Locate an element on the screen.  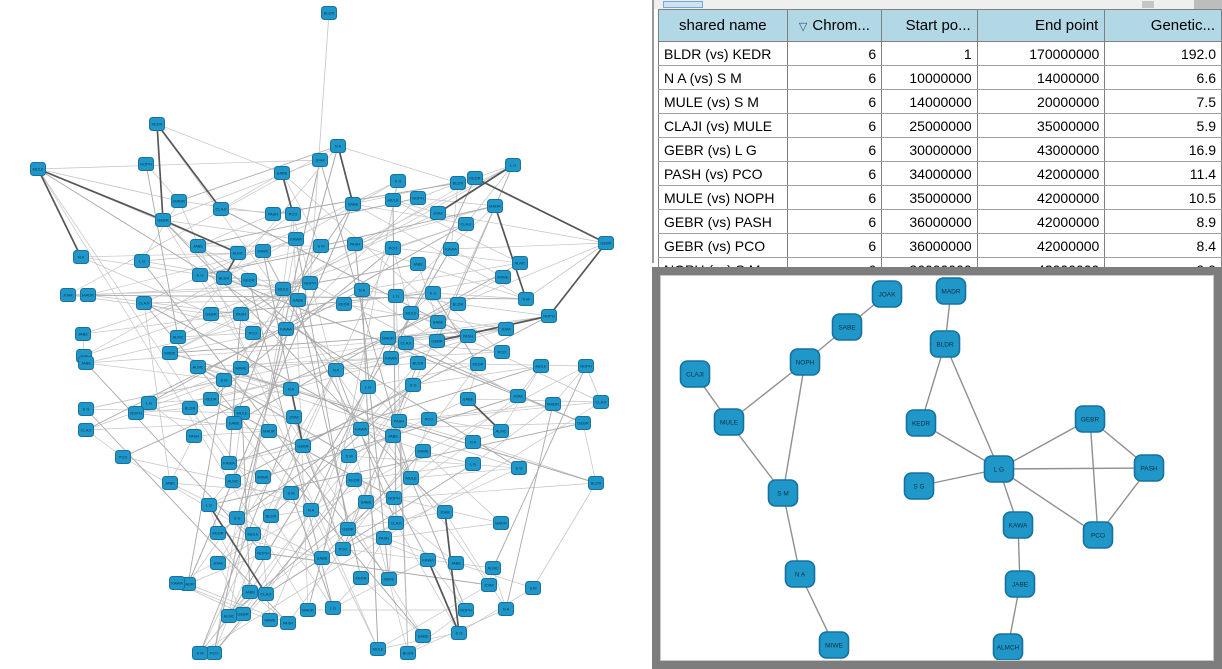
network-node-pco: PCO is located at coordinates (1098, 535).